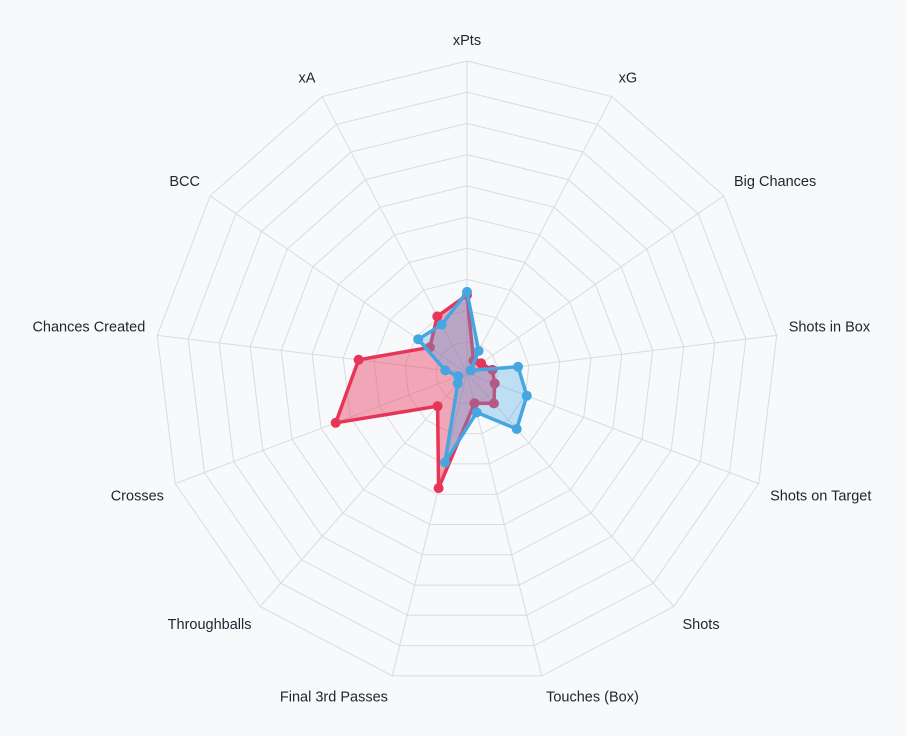 The height and width of the screenshot is (736, 906). I want to click on axis-label-shots-on-target: Shots on Target, so click(820, 497).